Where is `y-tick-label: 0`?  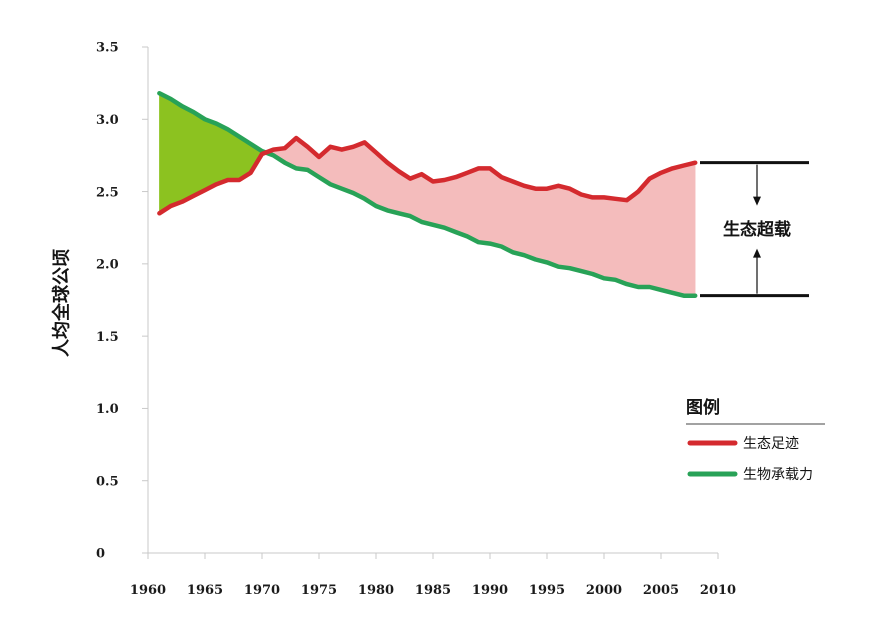 y-tick-label: 0 is located at coordinates (100, 554).